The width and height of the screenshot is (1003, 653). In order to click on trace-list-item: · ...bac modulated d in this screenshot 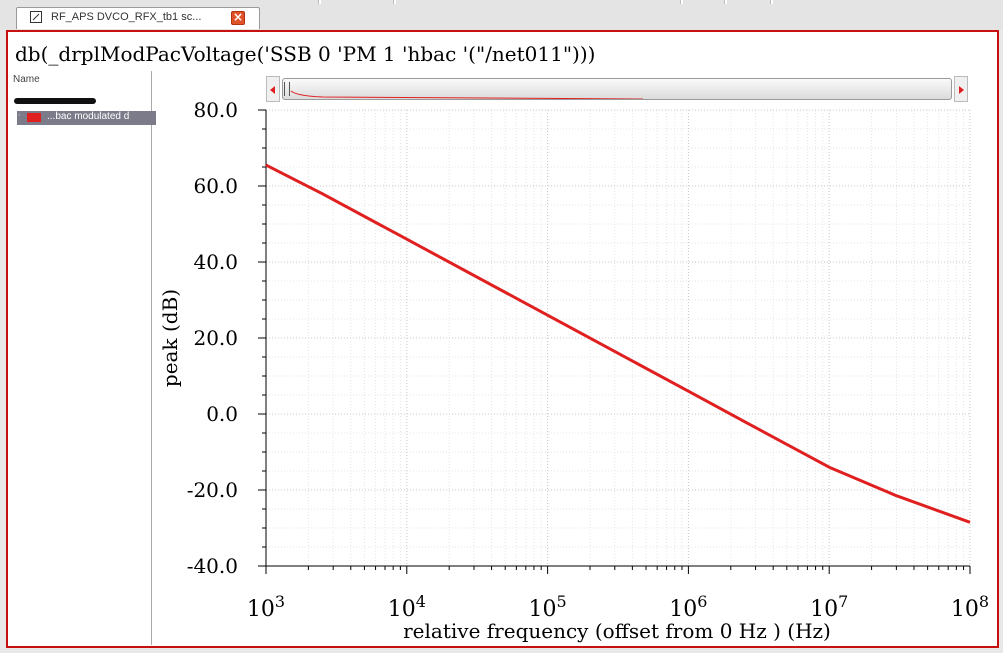, I will do `click(86, 118)`.